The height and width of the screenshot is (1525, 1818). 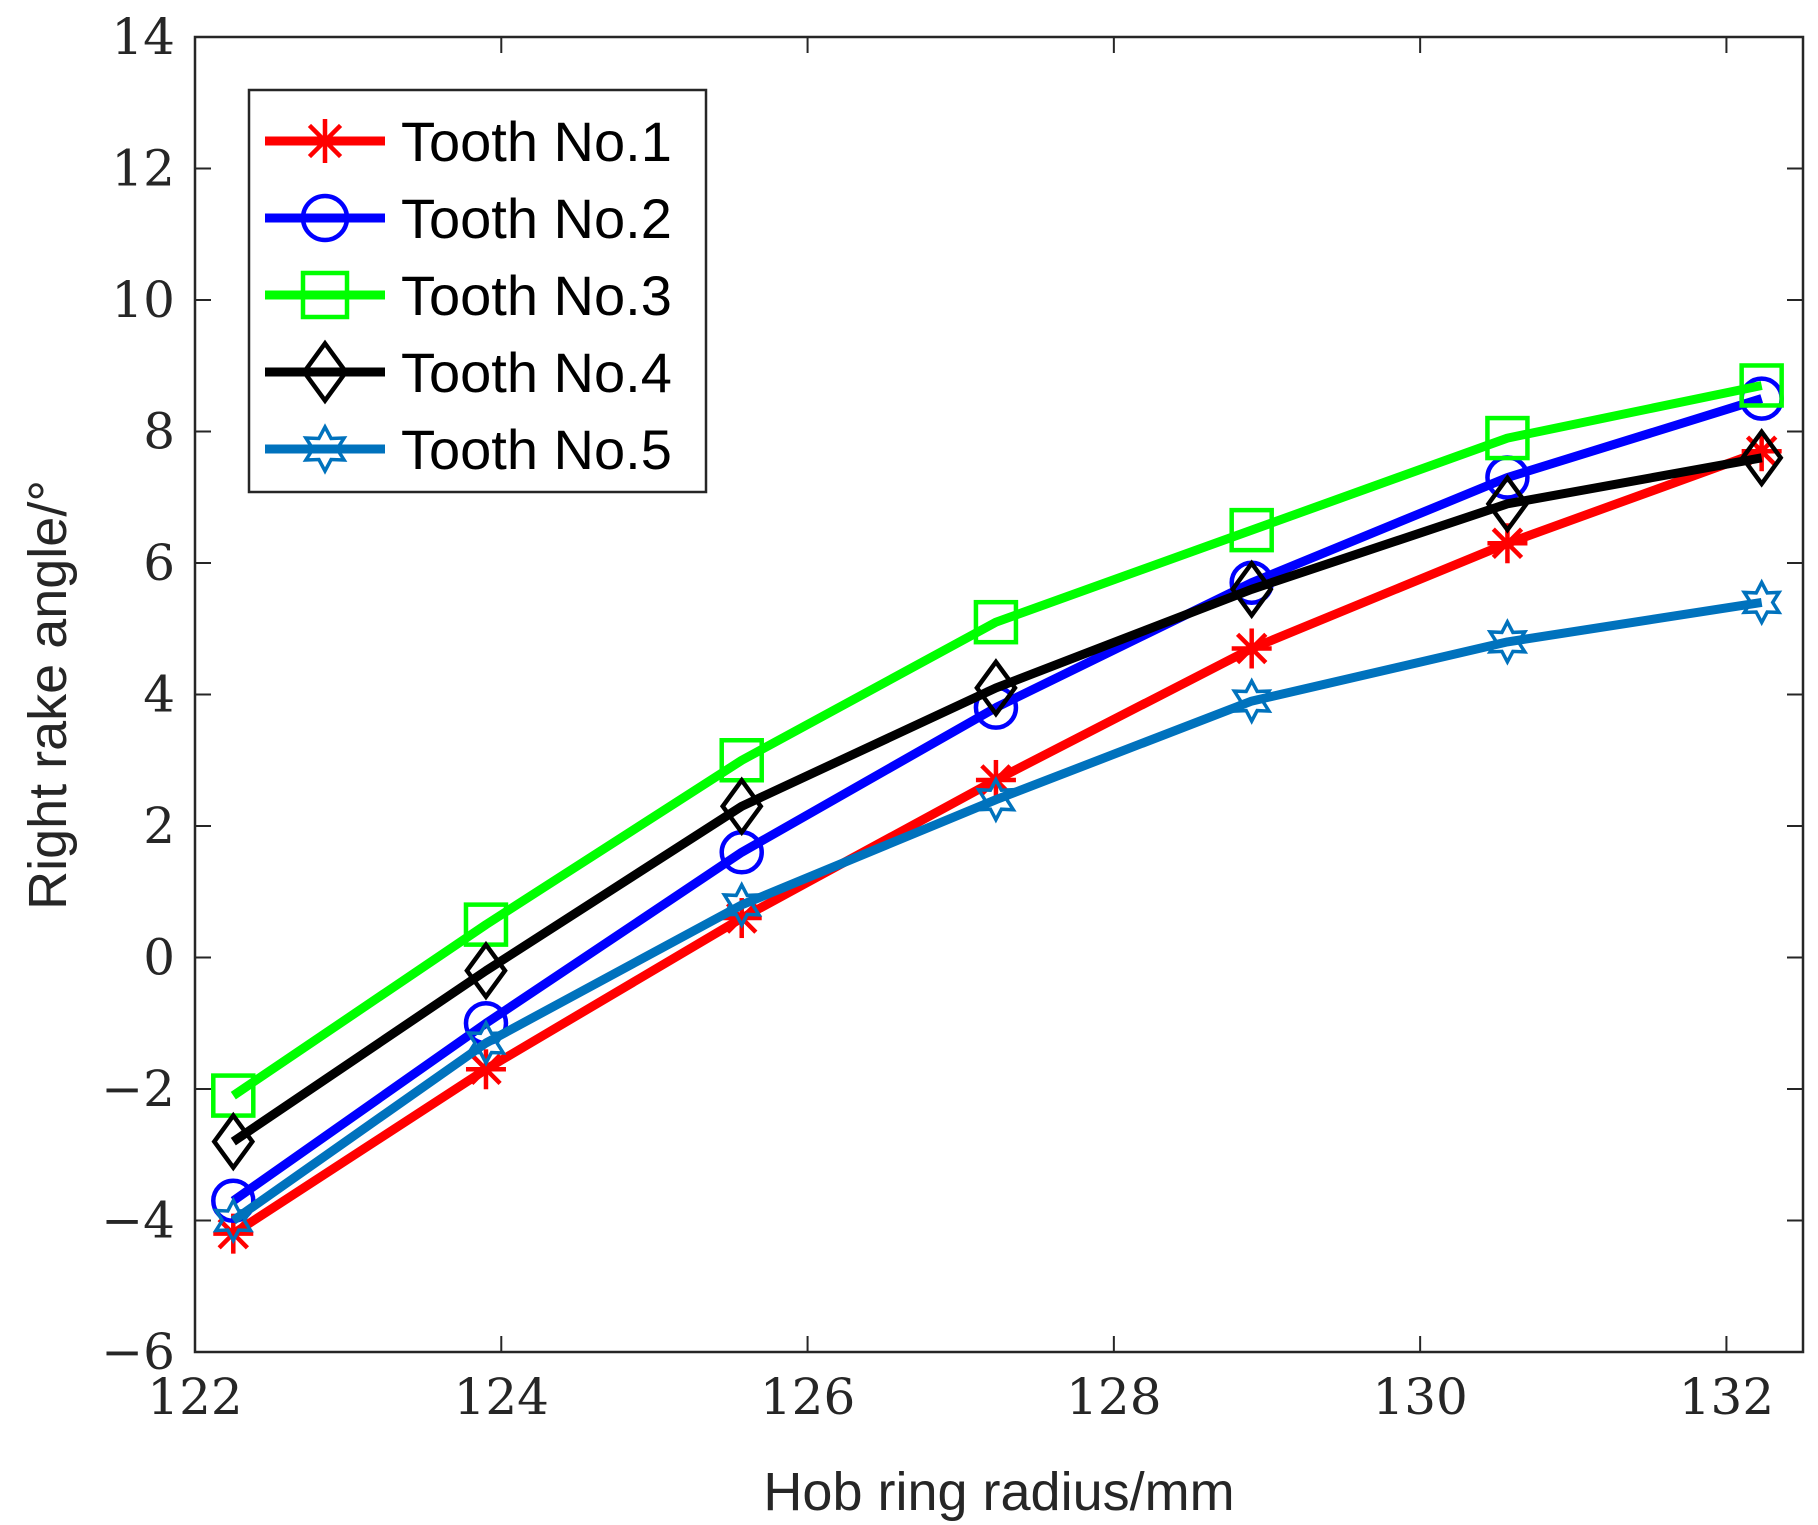 What do you see at coordinates (138, 1221) in the screenshot?
I see `y-tick-label: −4` at bounding box center [138, 1221].